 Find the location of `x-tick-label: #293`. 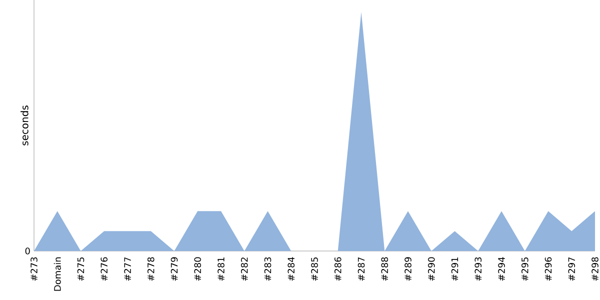

x-tick-label: #293 is located at coordinates (478, 269).